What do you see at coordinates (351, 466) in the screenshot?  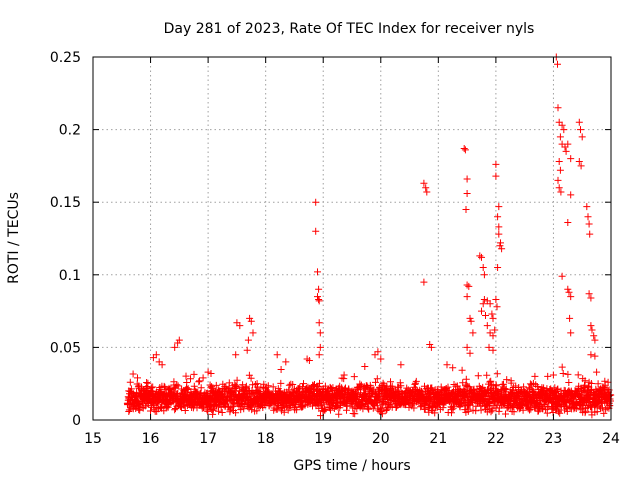 I see `x-axis-label: GPS time / hours` at bounding box center [351, 466].